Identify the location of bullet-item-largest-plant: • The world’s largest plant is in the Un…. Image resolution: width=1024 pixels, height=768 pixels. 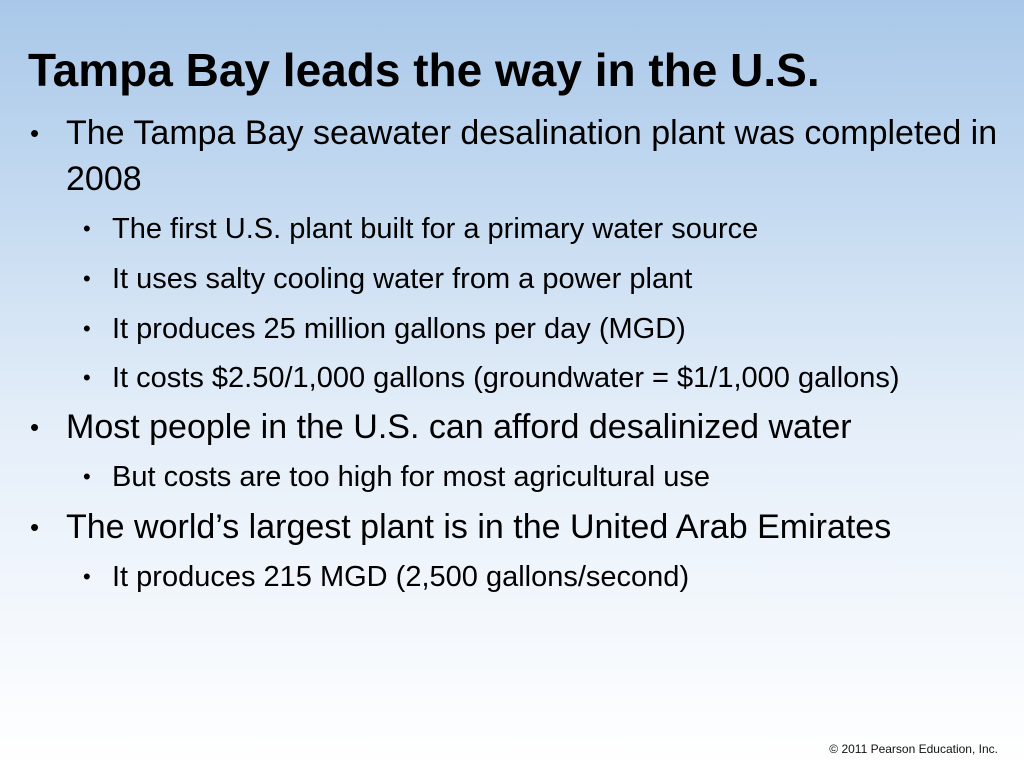
(515, 527).